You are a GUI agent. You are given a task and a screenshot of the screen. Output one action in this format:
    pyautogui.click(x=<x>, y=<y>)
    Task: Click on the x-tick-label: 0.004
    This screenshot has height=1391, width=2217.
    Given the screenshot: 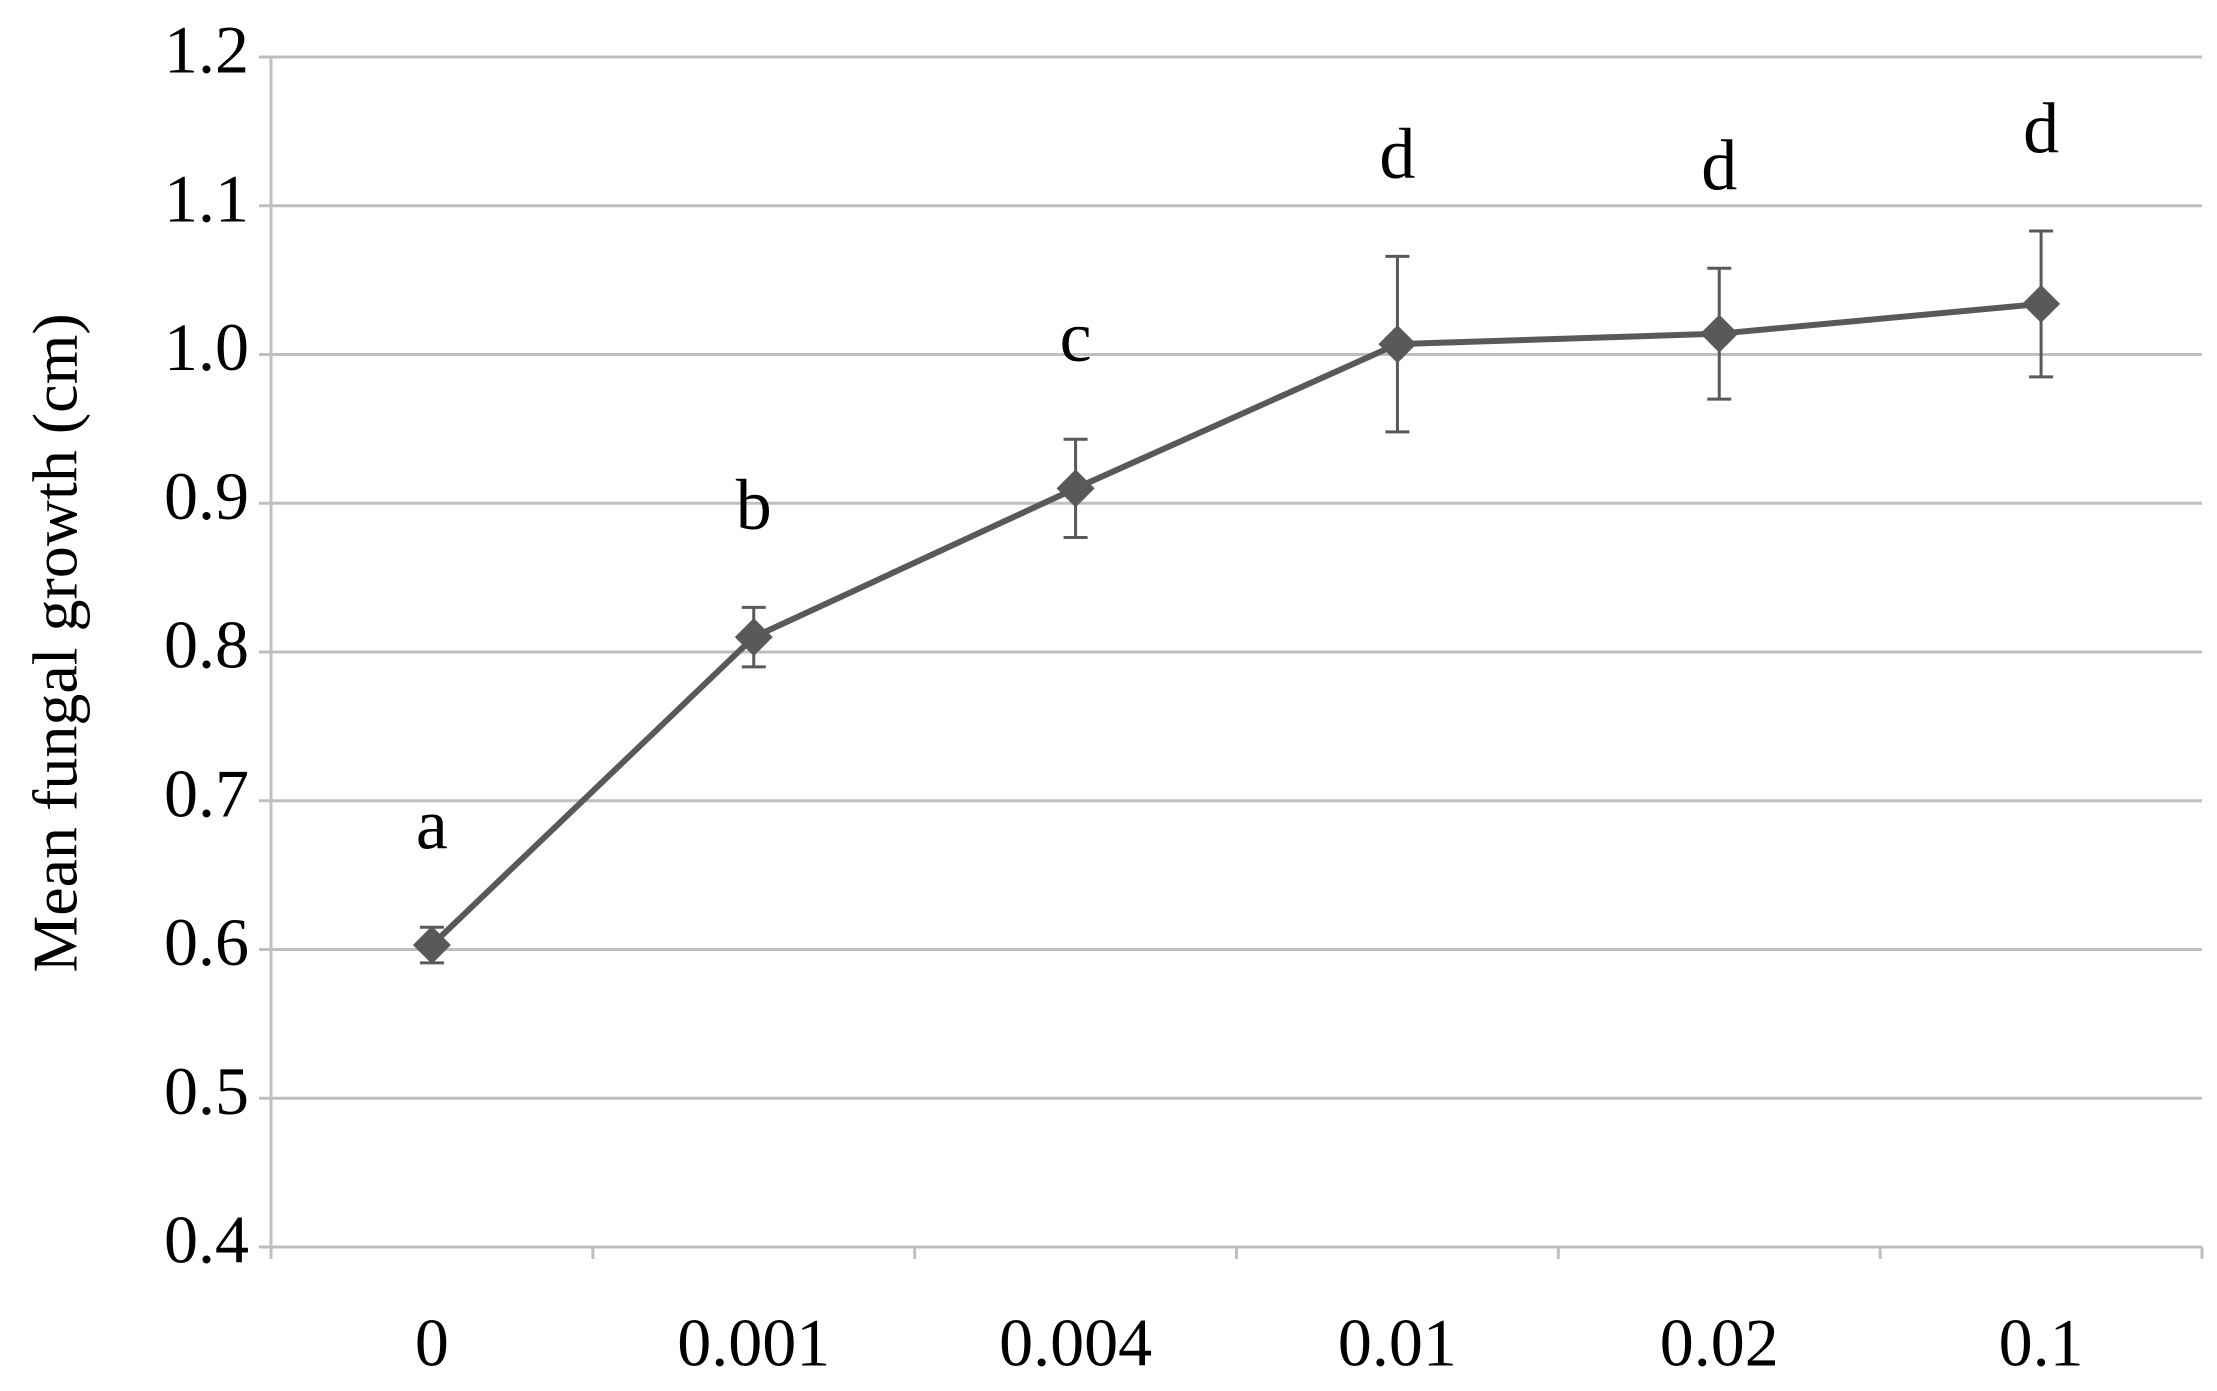 What is the action you would take?
    pyautogui.click(x=1075, y=1343)
    